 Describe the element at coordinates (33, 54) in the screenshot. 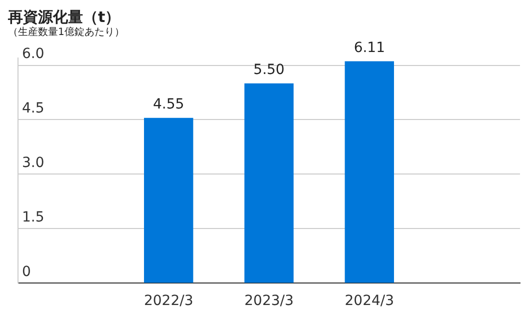

I see `y-tick-label: 6.0` at that location.